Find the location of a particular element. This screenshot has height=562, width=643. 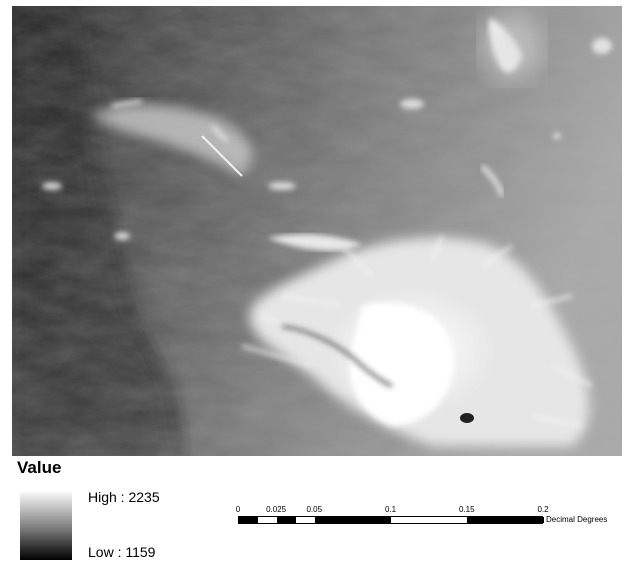

scale-tick-label: 0.2 is located at coordinates (543, 509).